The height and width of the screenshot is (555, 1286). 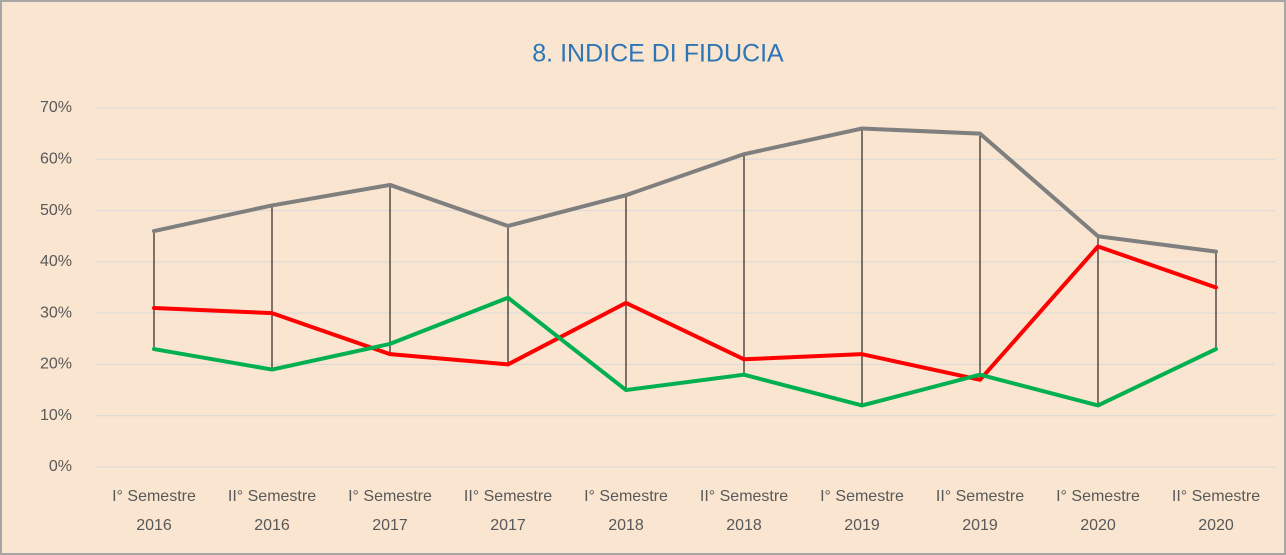 I want to click on y-tick-label: 70%, so click(x=56, y=107).